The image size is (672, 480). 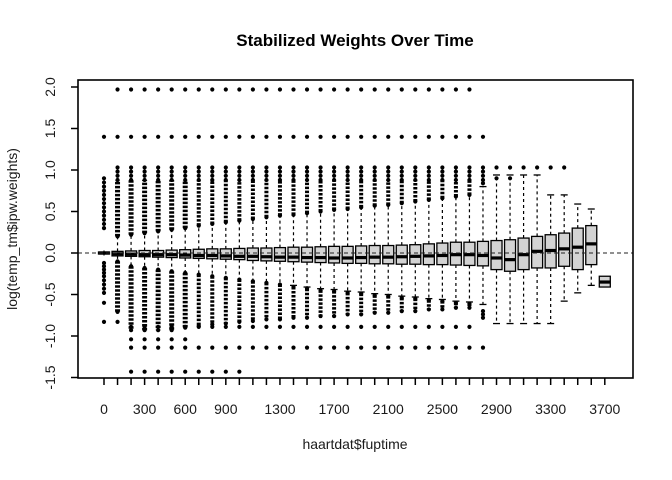 What do you see at coordinates (604, 409) in the screenshot?
I see `x-tick-label: 3700` at bounding box center [604, 409].